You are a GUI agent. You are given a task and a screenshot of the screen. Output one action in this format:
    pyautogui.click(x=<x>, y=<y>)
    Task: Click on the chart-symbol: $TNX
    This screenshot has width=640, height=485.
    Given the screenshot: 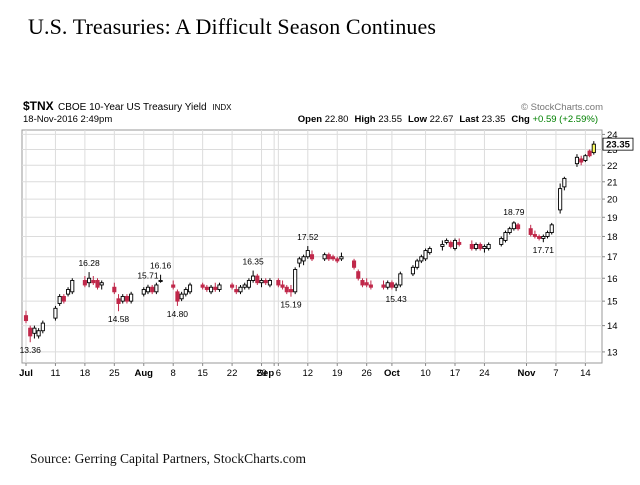 What is the action you would take?
    pyautogui.click(x=38, y=106)
    